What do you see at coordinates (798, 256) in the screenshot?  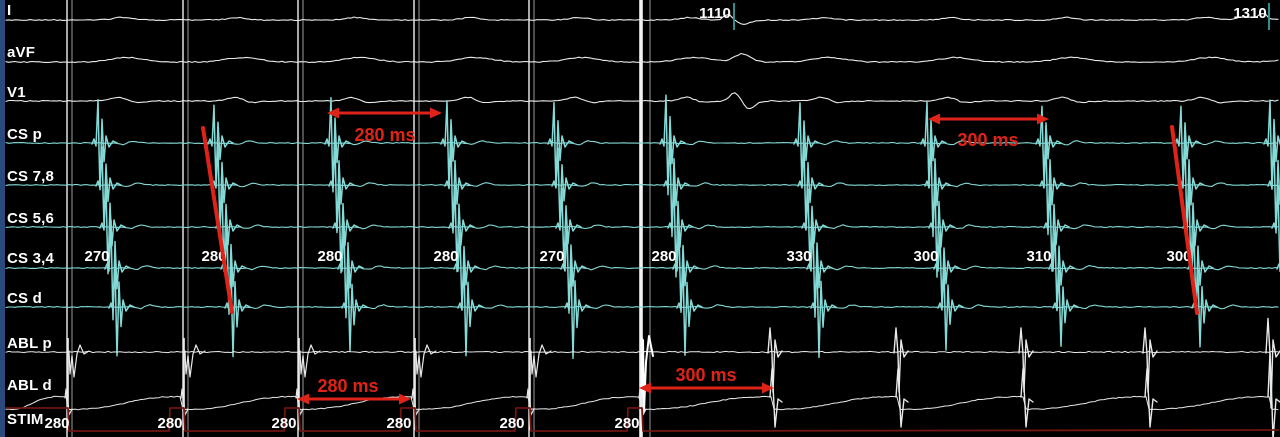 I see `cs-interval-label: 330` at bounding box center [798, 256].